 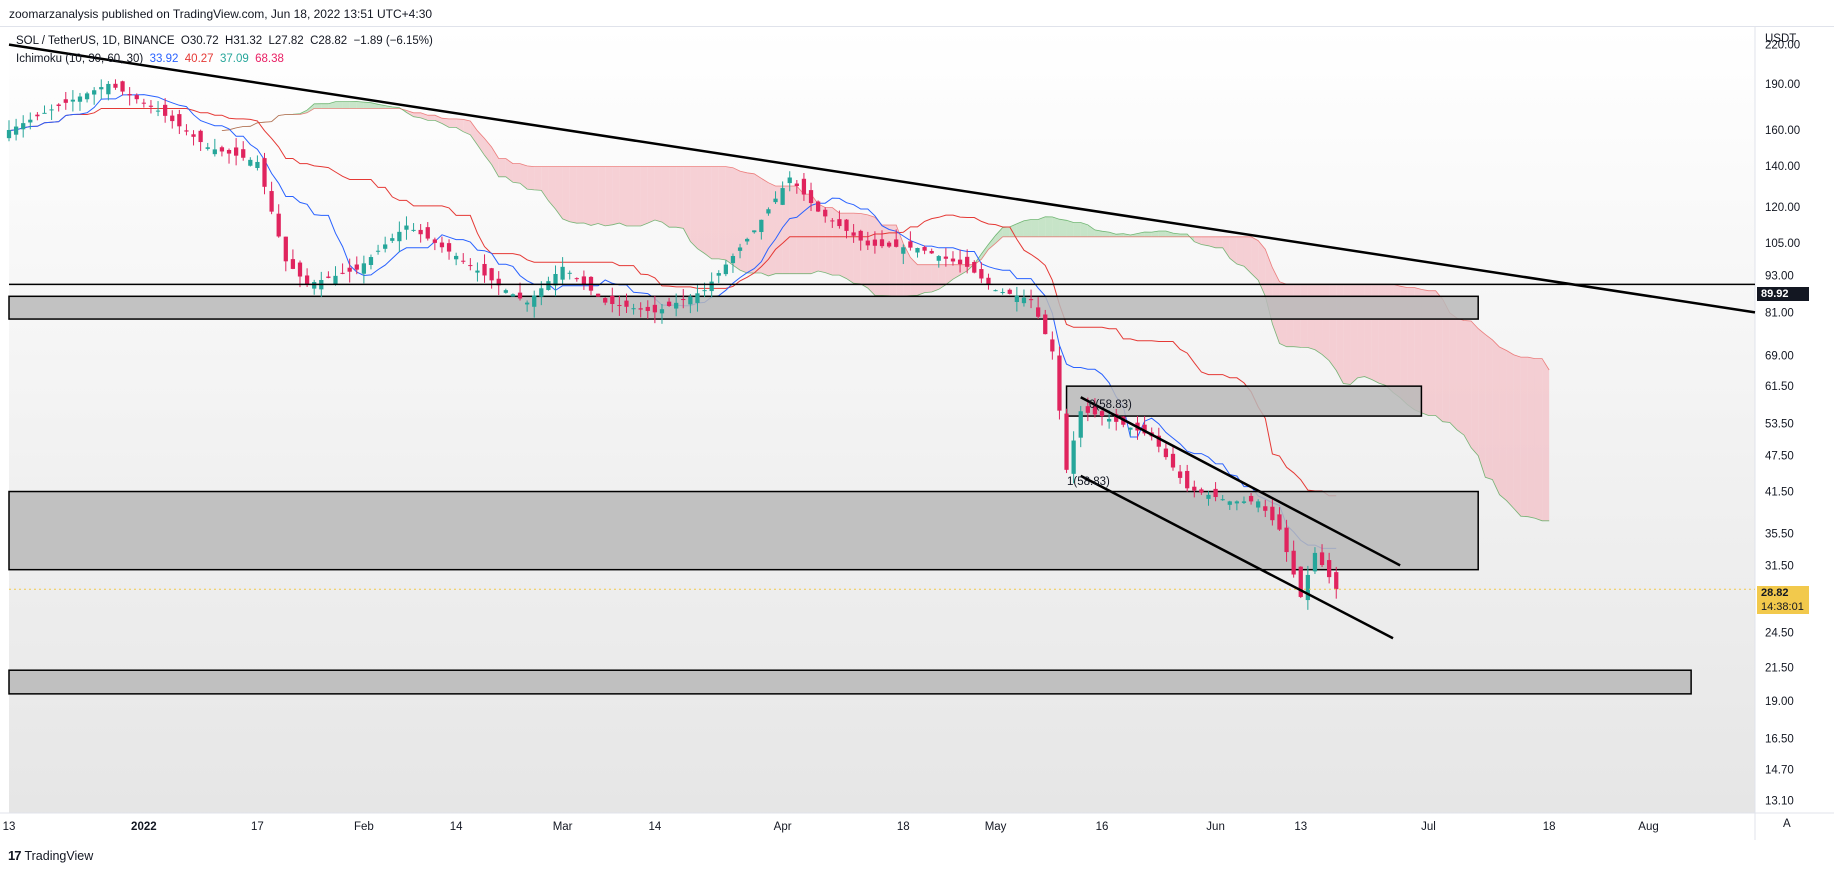 What do you see at coordinates (199, 41) in the screenshot?
I see `ohlc-open: O30.72` at bounding box center [199, 41].